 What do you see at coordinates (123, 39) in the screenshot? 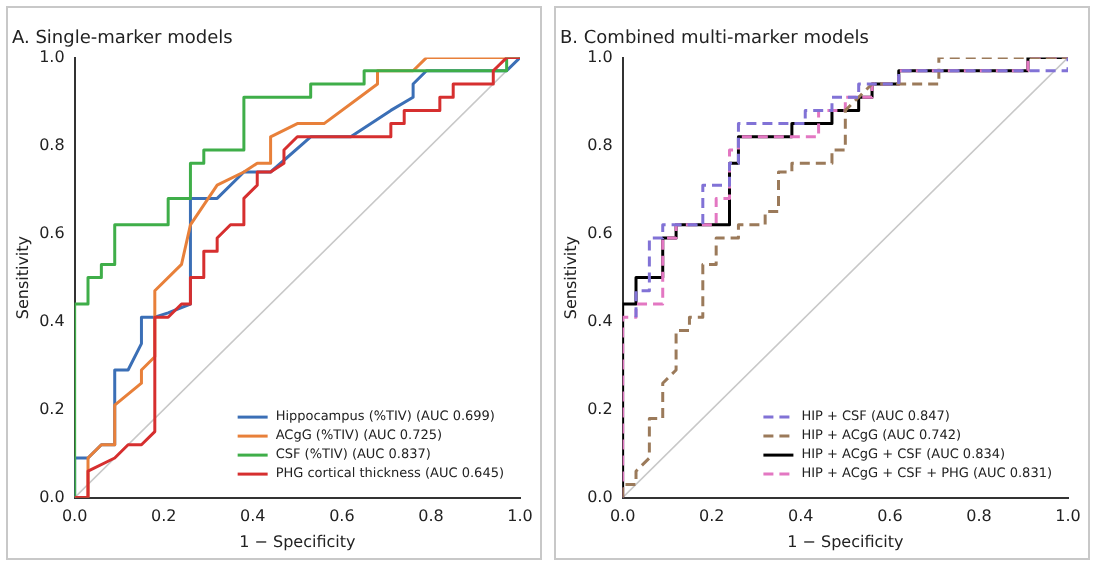
I see `chart-title: A. Single-marker models` at bounding box center [123, 39].